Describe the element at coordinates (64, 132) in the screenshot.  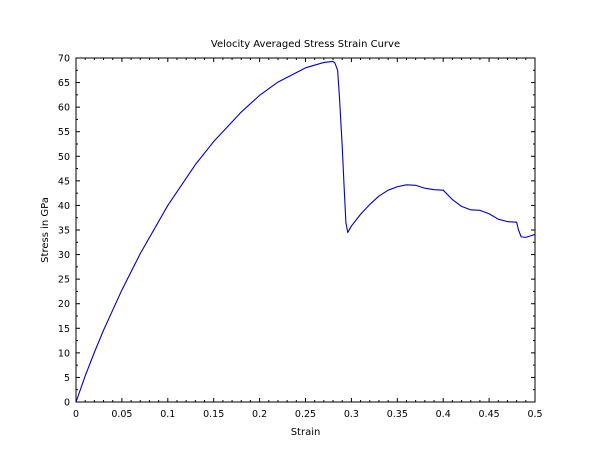
I see `y-tick-label: 55` at that location.